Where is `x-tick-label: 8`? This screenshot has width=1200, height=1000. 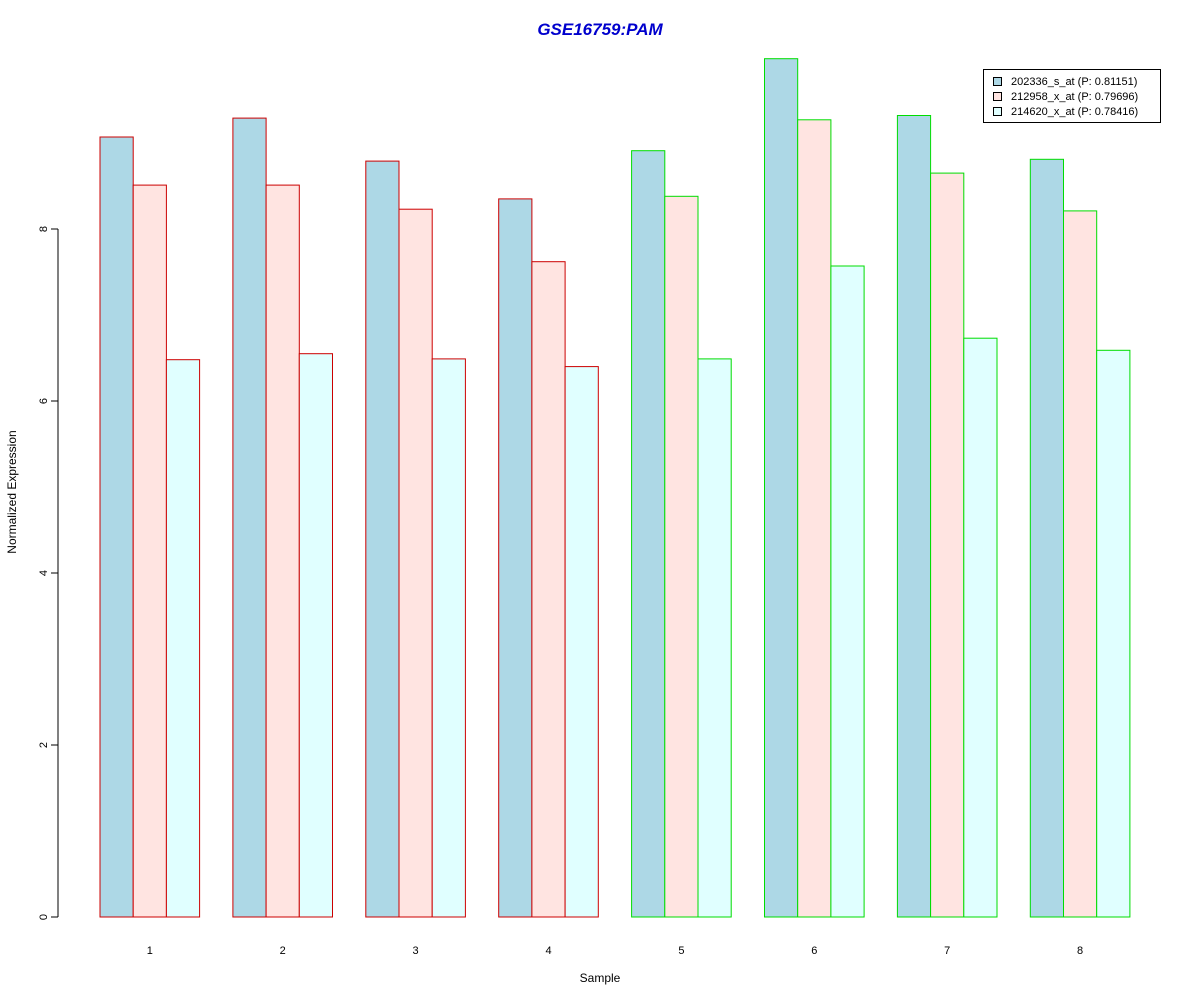
x-tick-label: 8 is located at coordinates (1080, 951).